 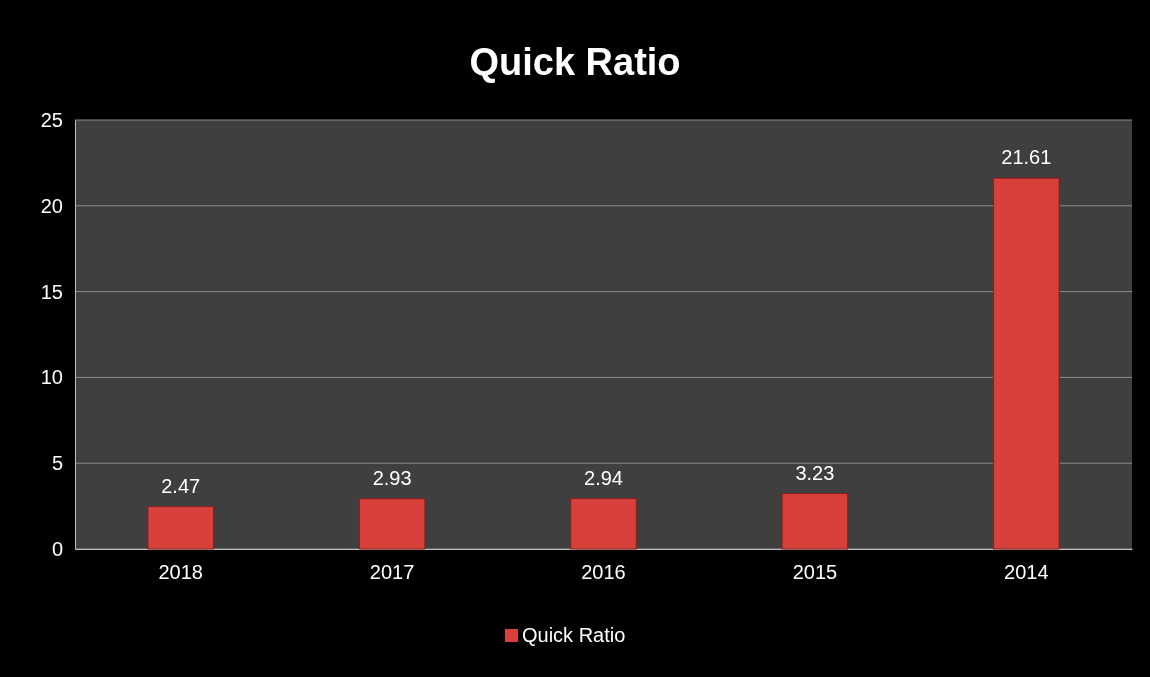 What do you see at coordinates (603, 477) in the screenshot?
I see `data-label: 2.94` at bounding box center [603, 477].